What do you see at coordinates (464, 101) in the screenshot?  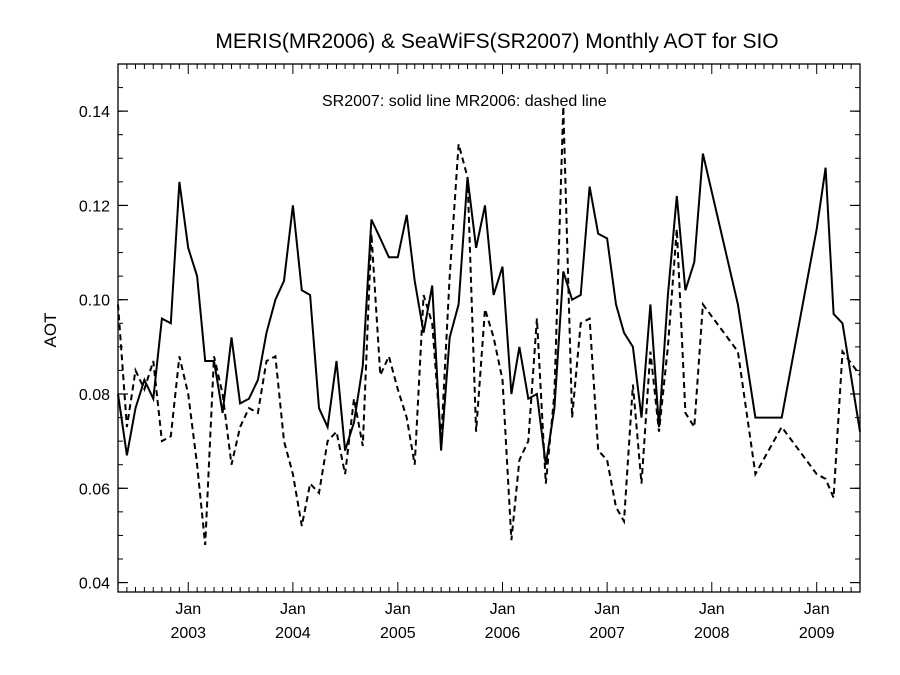 I see `line-style-annotation: SR2007: solid line MR2006: dashed line` at bounding box center [464, 101].